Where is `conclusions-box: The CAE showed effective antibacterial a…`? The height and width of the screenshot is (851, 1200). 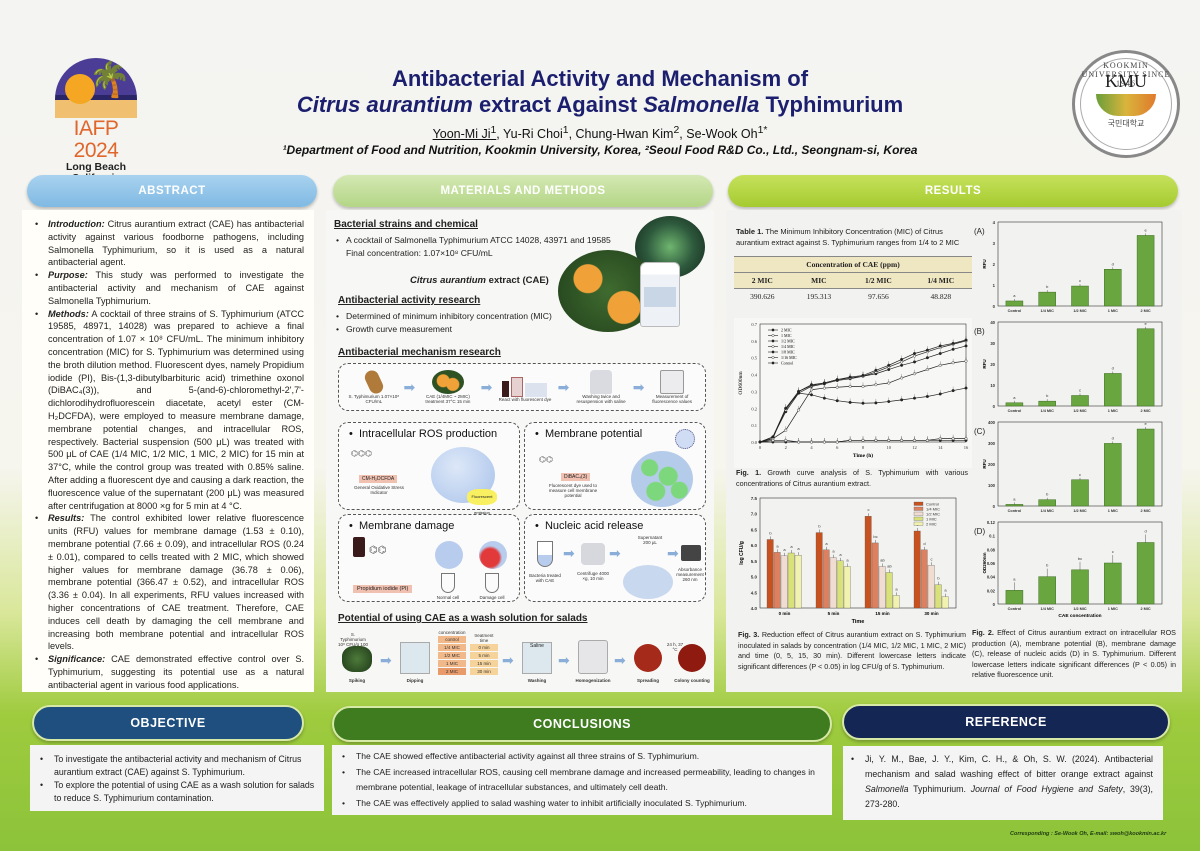
conclusions-box: The CAE showed effective antibacterial a… is located at coordinates (582, 780).